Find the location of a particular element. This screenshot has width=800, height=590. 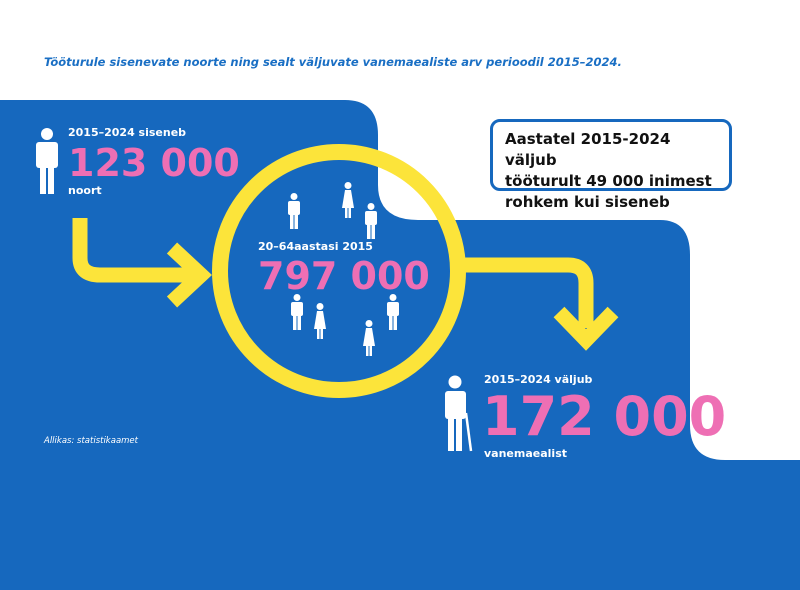

leaving-unit: vanemaealist is located at coordinates (525, 453).